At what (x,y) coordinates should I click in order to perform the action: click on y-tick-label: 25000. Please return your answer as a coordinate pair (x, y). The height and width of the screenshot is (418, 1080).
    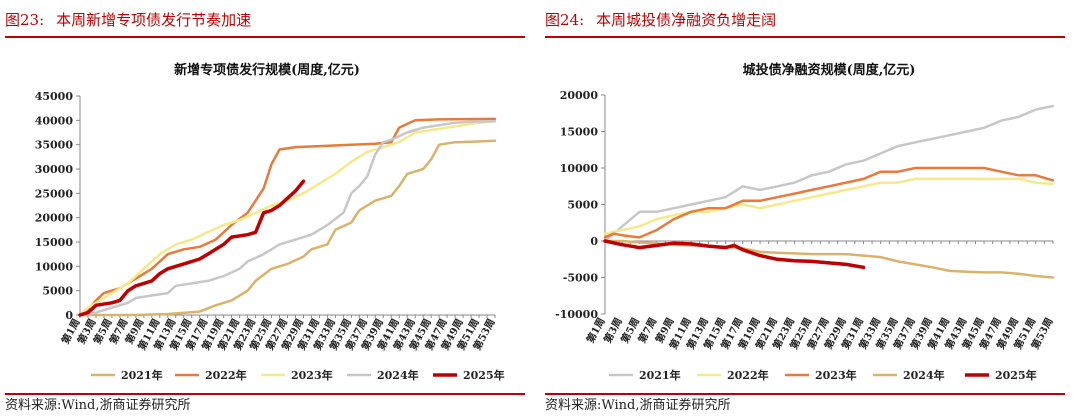
    Looking at the image, I should click on (54, 193).